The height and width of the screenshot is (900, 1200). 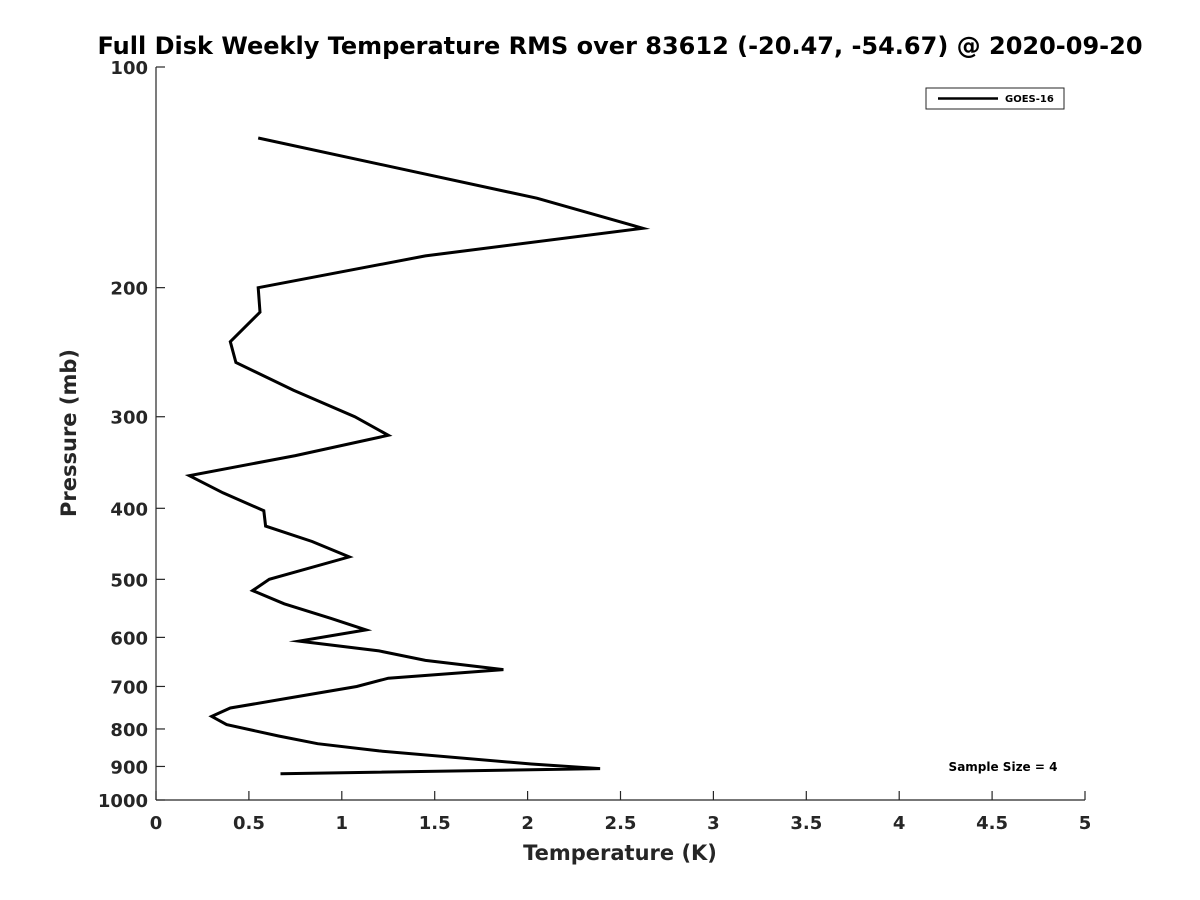 What do you see at coordinates (129, 687) in the screenshot?
I see `y-tick-label: 700` at bounding box center [129, 687].